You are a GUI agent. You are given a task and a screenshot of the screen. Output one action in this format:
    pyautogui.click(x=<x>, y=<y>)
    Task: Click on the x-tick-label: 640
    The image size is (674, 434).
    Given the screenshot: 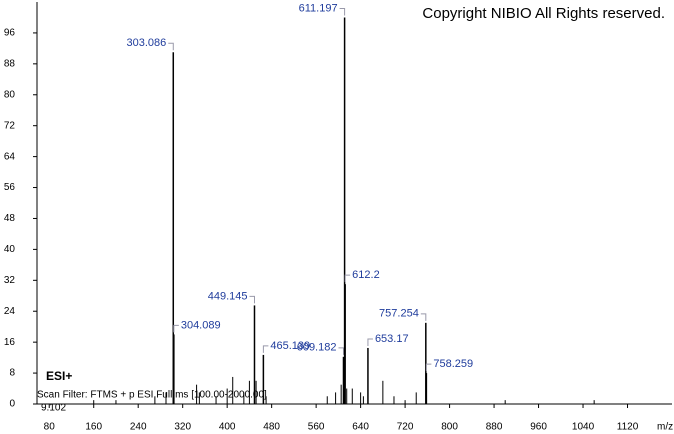 What is the action you would take?
    pyautogui.click(x=360, y=427)
    